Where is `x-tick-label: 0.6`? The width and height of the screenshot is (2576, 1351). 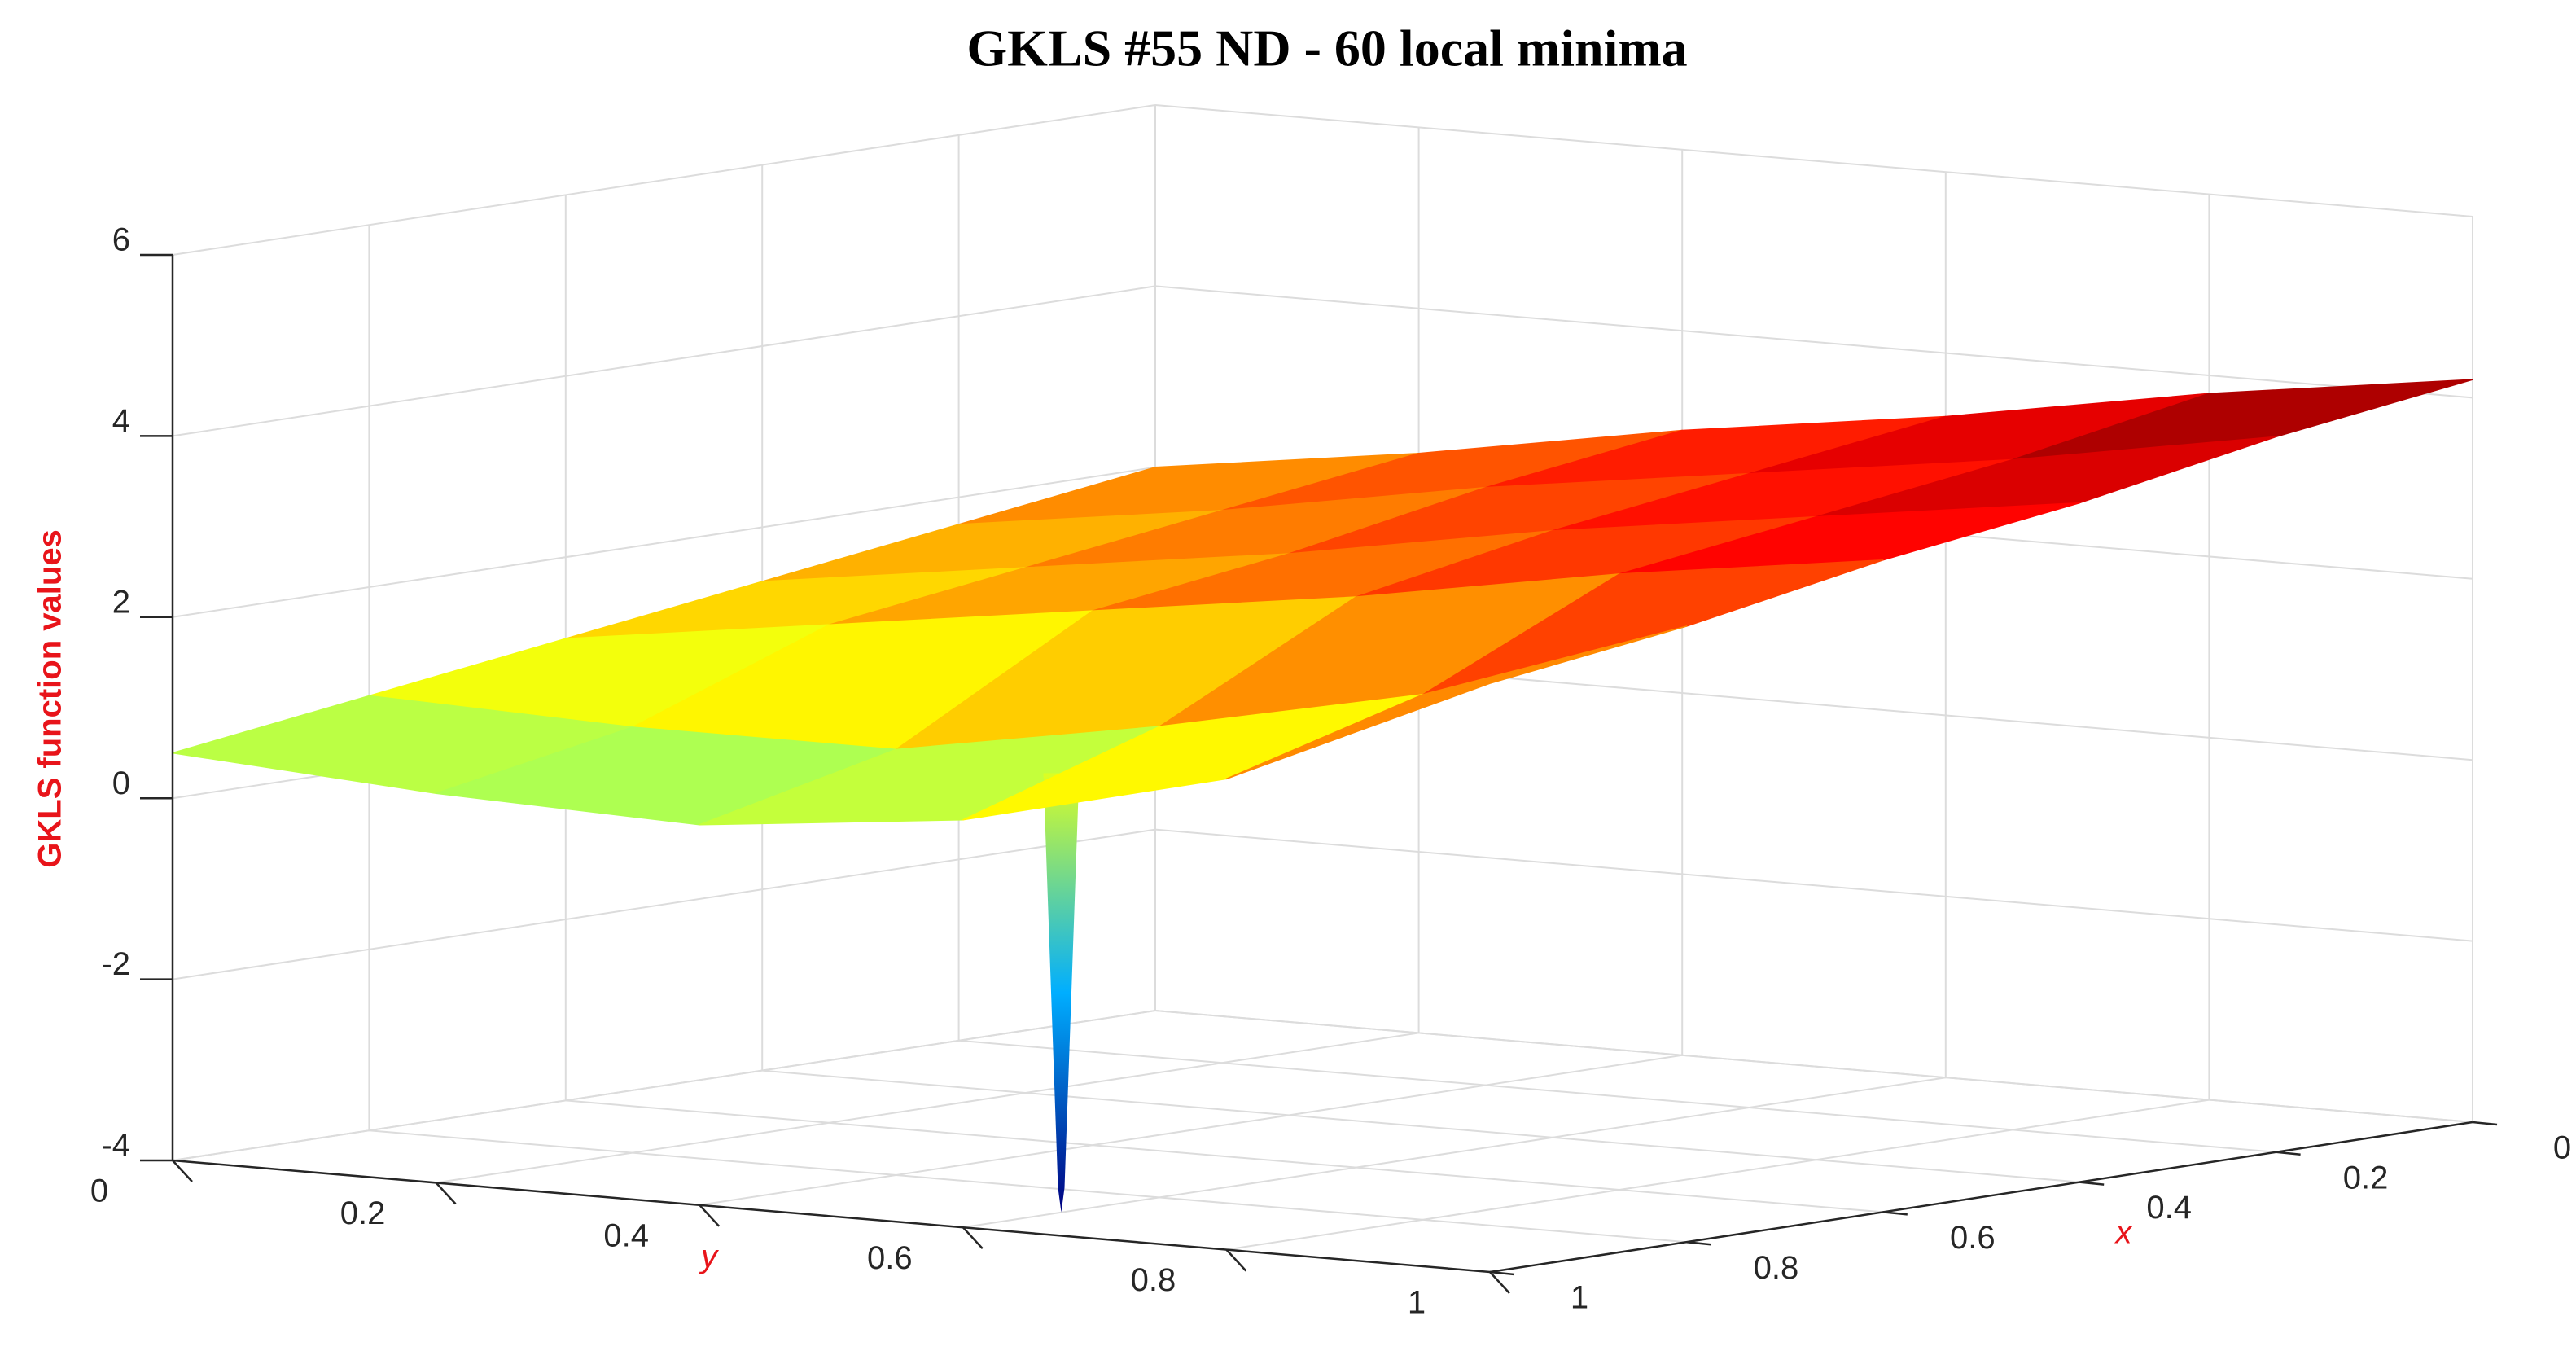 x-tick-label: 0.6 is located at coordinates (1973, 1238).